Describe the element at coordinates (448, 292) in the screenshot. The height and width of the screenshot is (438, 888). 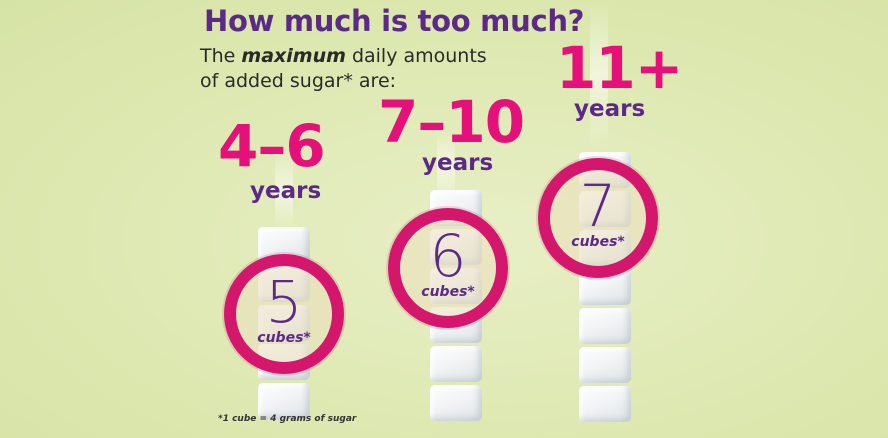
I see `cube-count-label-7-10: cubes*` at that location.